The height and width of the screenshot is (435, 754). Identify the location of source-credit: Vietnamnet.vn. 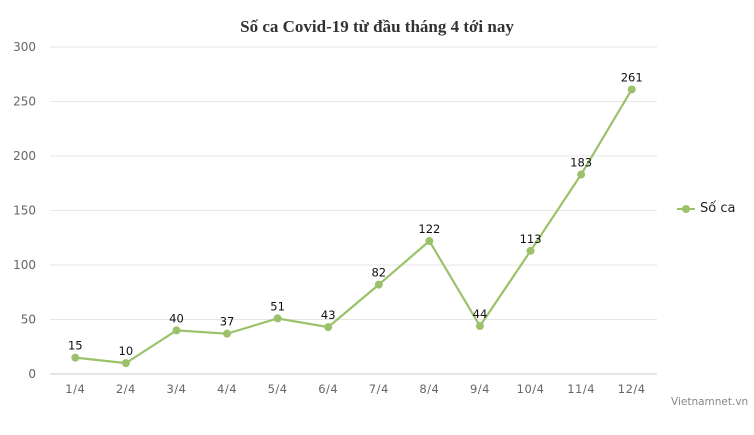
(710, 402).